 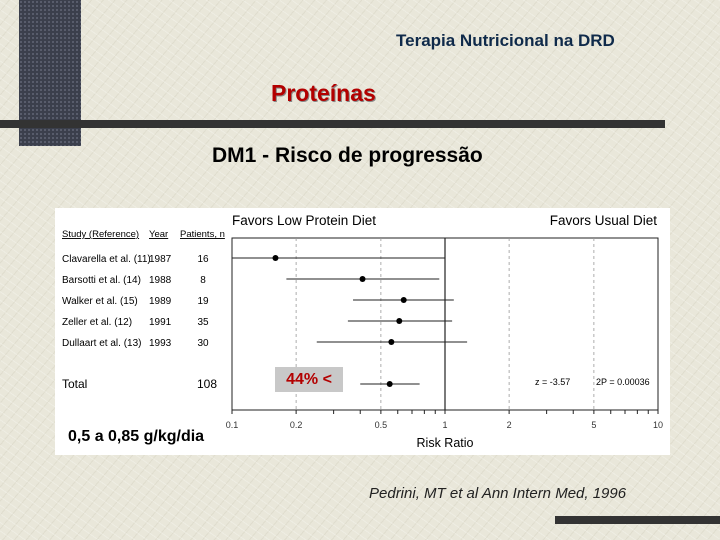 What do you see at coordinates (202, 234) in the screenshot?
I see `column-header-patients: Patients, n` at bounding box center [202, 234].